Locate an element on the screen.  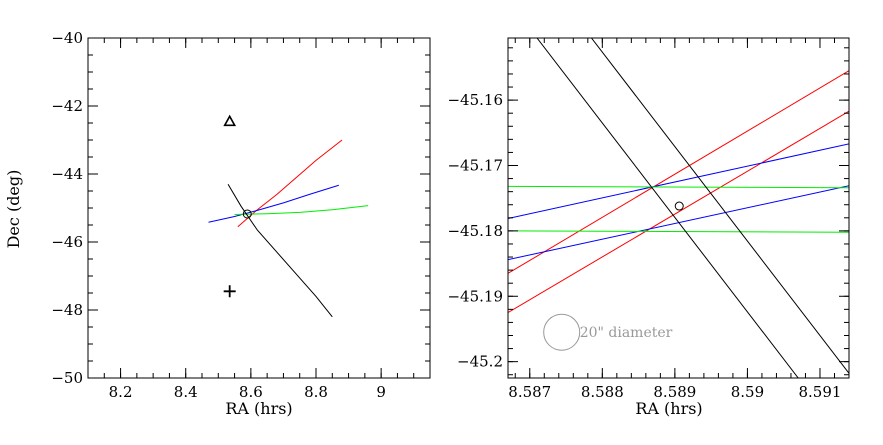
right-x-tick-label: 8.587 is located at coordinates (529, 392).